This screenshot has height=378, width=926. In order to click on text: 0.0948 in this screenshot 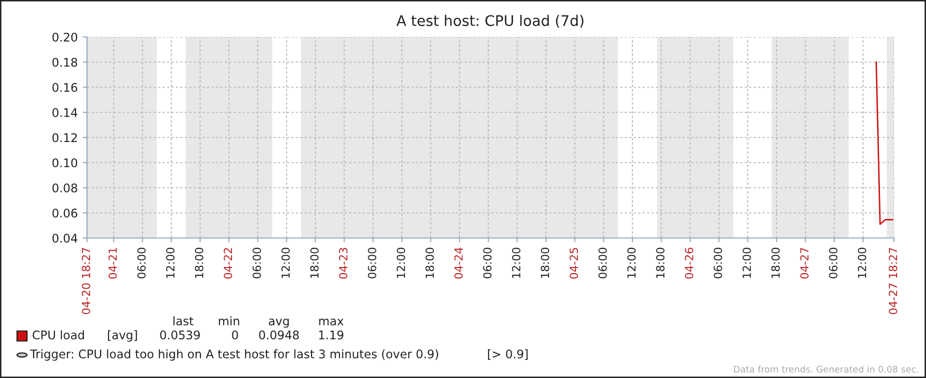, I will do `click(279, 335)`.